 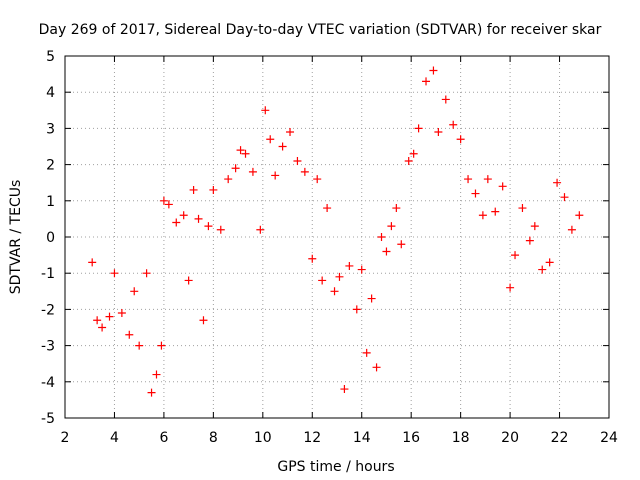 What do you see at coordinates (335, 467) in the screenshot?
I see `x-axis-label: GPS time / hours` at bounding box center [335, 467].